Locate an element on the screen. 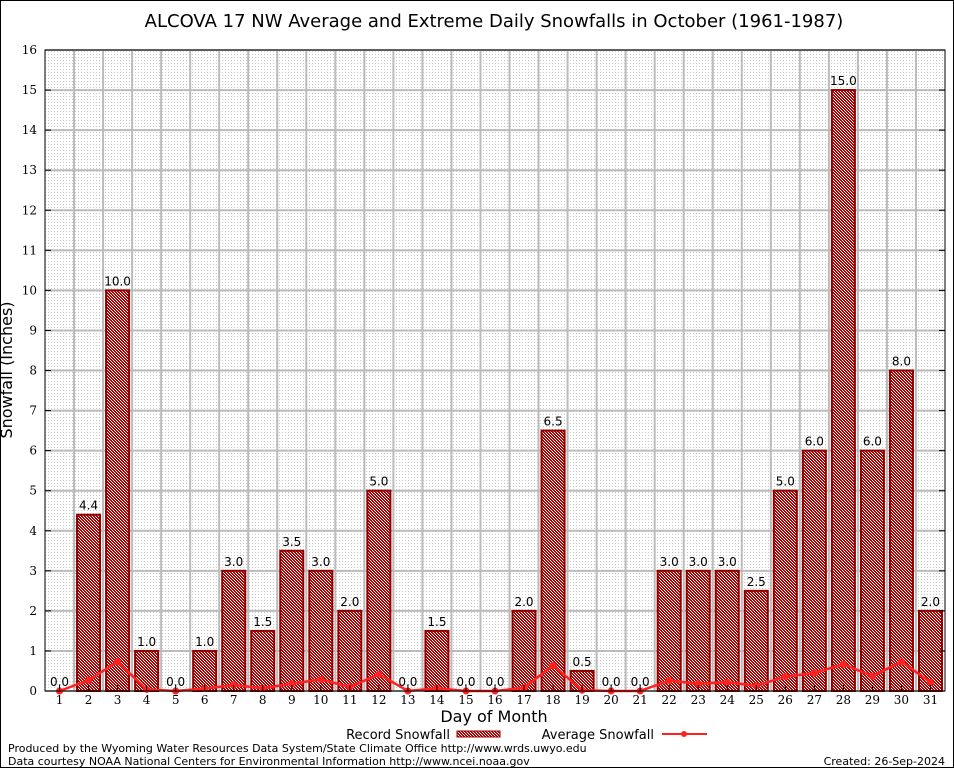 The height and width of the screenshot is (768, 954). legend-record-label: Record Snowfall is located at coordinates (398, 735).